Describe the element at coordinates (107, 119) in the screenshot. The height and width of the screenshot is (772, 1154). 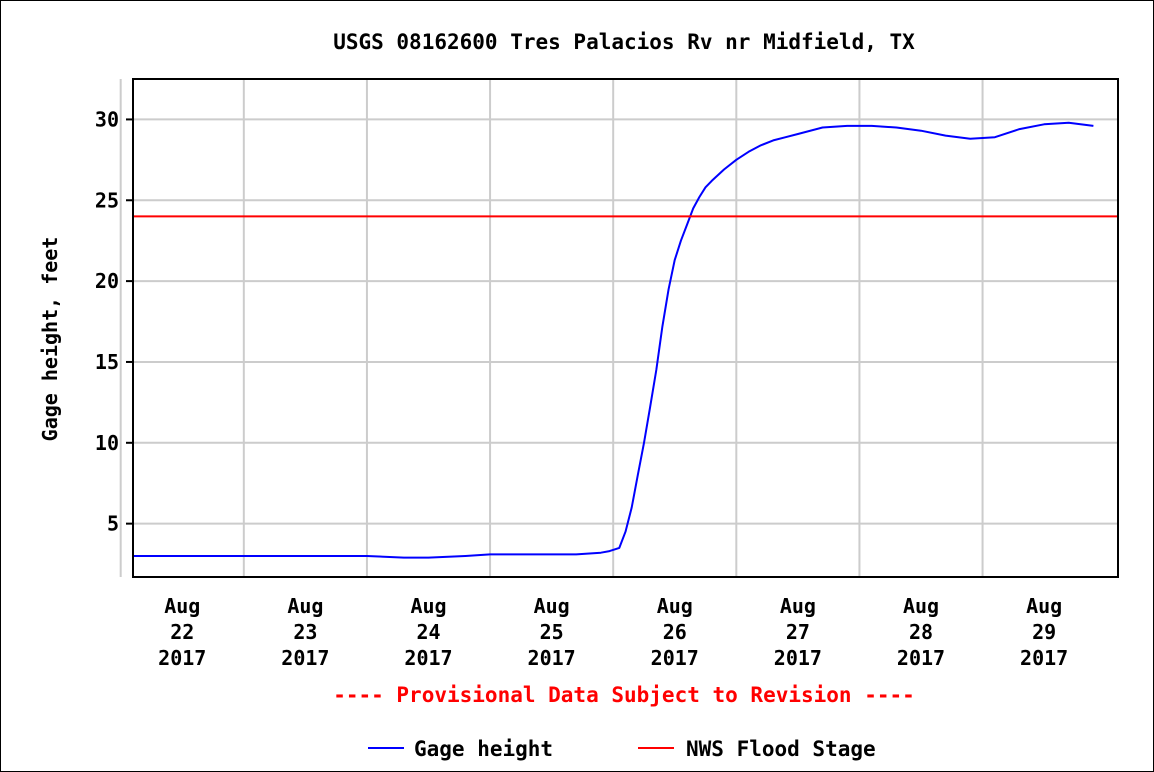
I see `y-tick-label: 30` at that location.